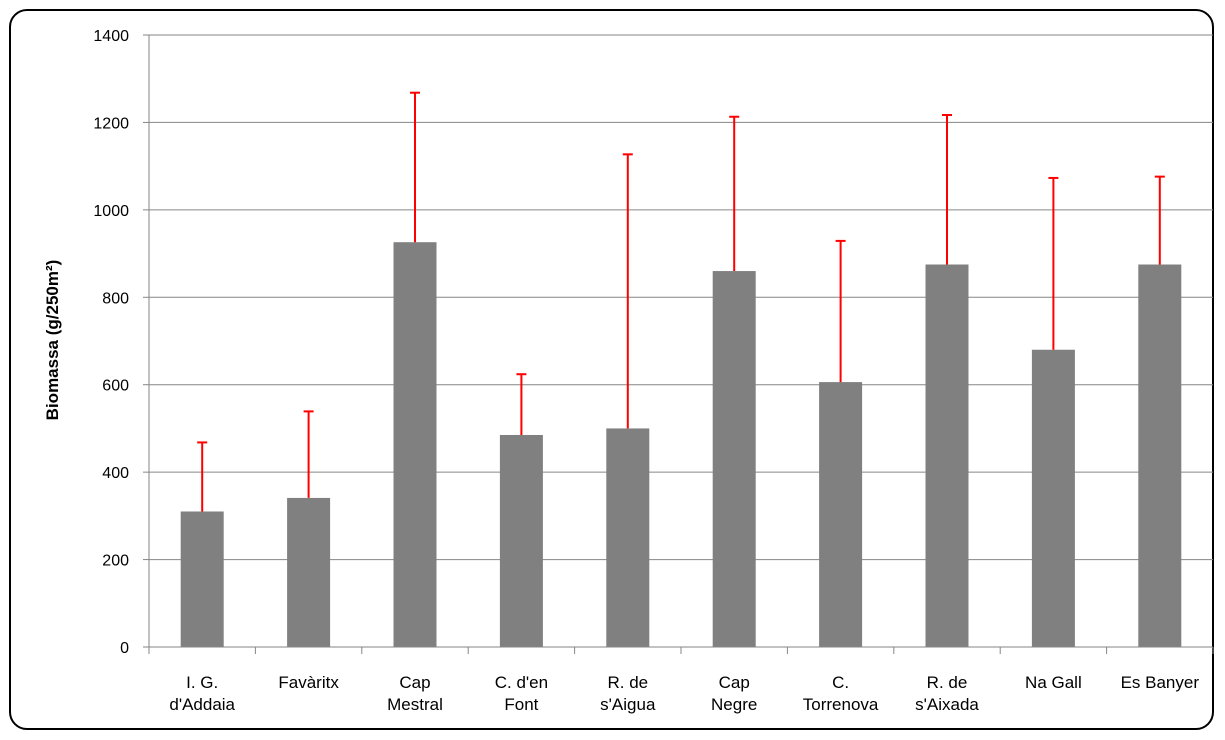 This screenshot has height=740, width=1225. I want to click on x-tick-label-line: s'Aixada, so click(947, 704).